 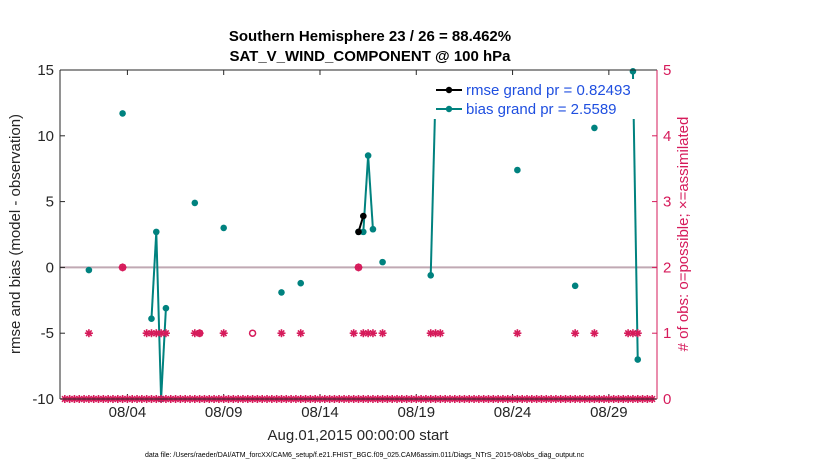 What do you see at coordinates (667, 399) in the screenshot?
I see `y-right-tick-label: 0` at bounding box center [667, 399].